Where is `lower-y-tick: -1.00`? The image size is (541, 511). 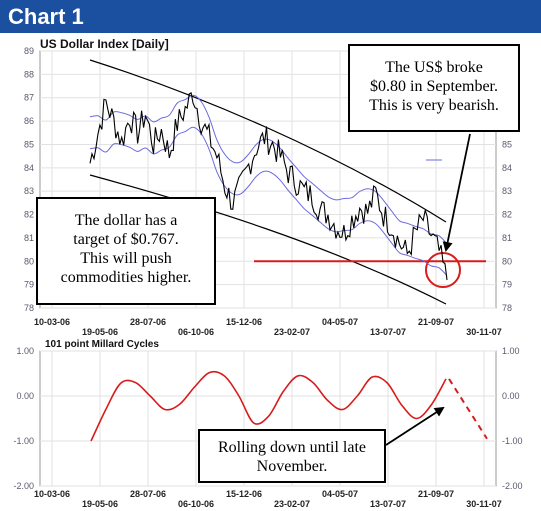 lower-y-tick: -1.00 is located at coordinates (23, 441).